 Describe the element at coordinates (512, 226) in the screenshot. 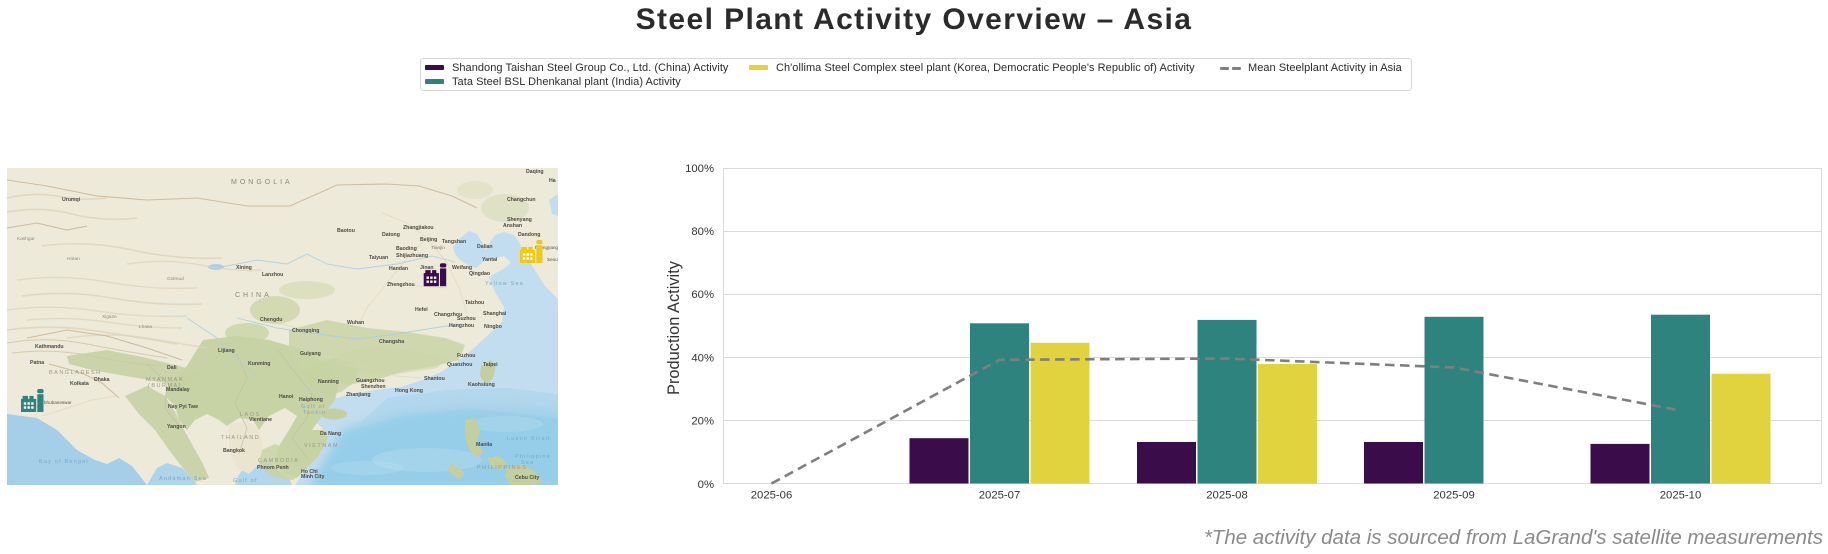

I see `svg-text: Anshan` at that location.